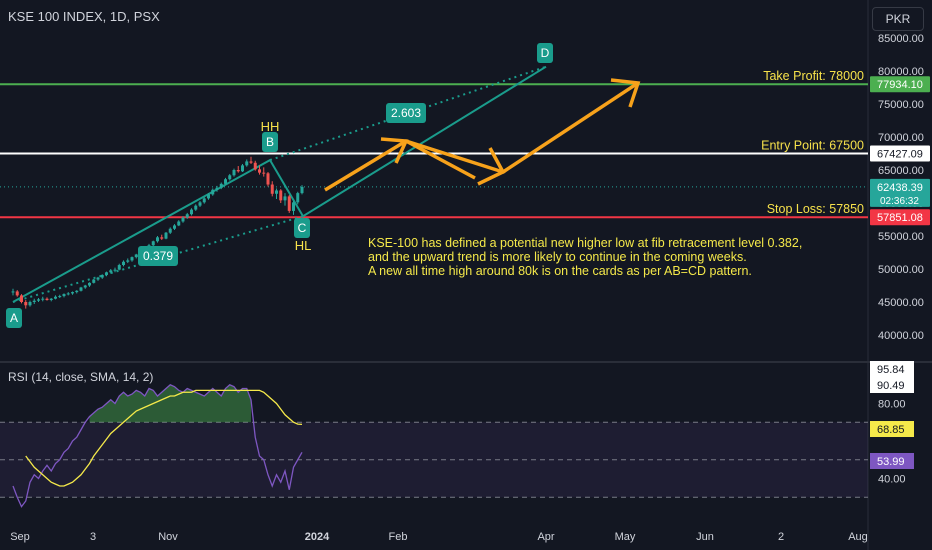  What do you see at coordinates (81, 377) in the screenshot?
I see `rsi-label: RSI (14, close, SMA, 14, 2)` at bounding box center [81, 377].